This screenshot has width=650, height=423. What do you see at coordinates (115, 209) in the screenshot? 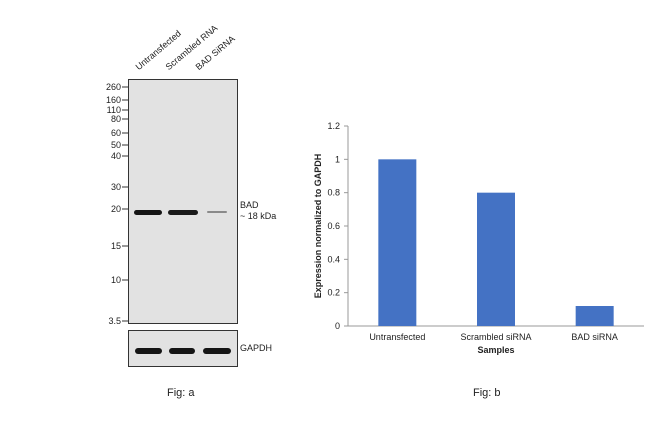
I see `mw-marker-20: 20` at bounding box center [115, 209].